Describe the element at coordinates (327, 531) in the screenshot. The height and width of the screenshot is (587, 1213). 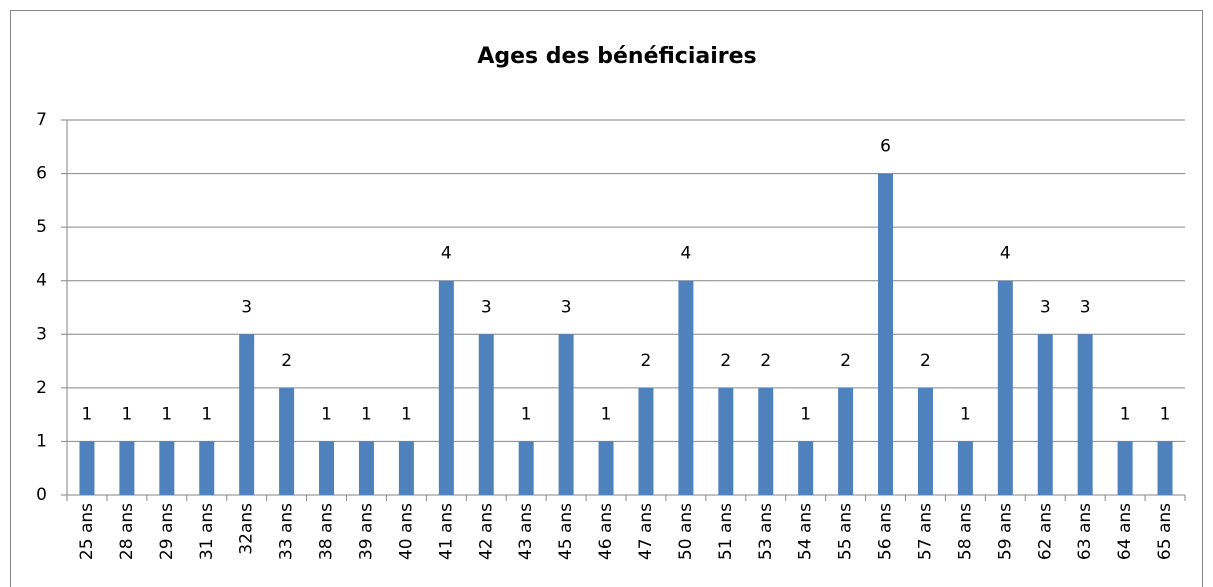
I see `x-tick-label: 38 ans` at that location.